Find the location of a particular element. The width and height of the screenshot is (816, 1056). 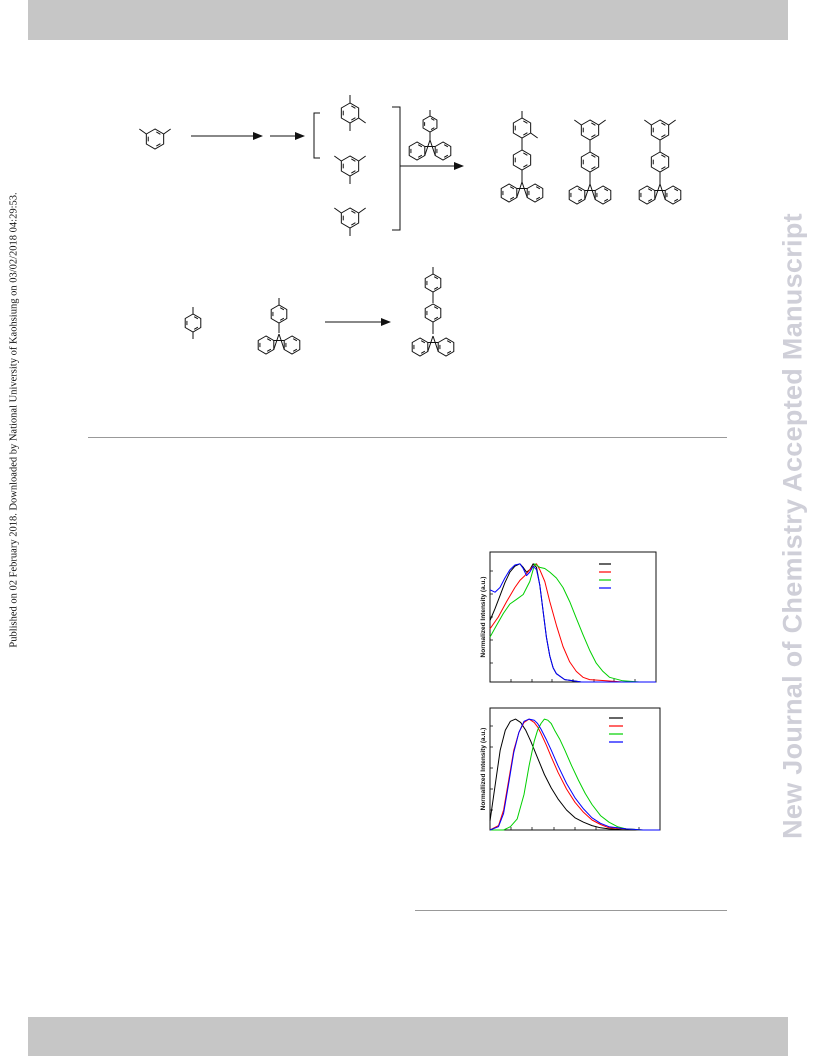

left-bracket is located at coordinates (316, 135).